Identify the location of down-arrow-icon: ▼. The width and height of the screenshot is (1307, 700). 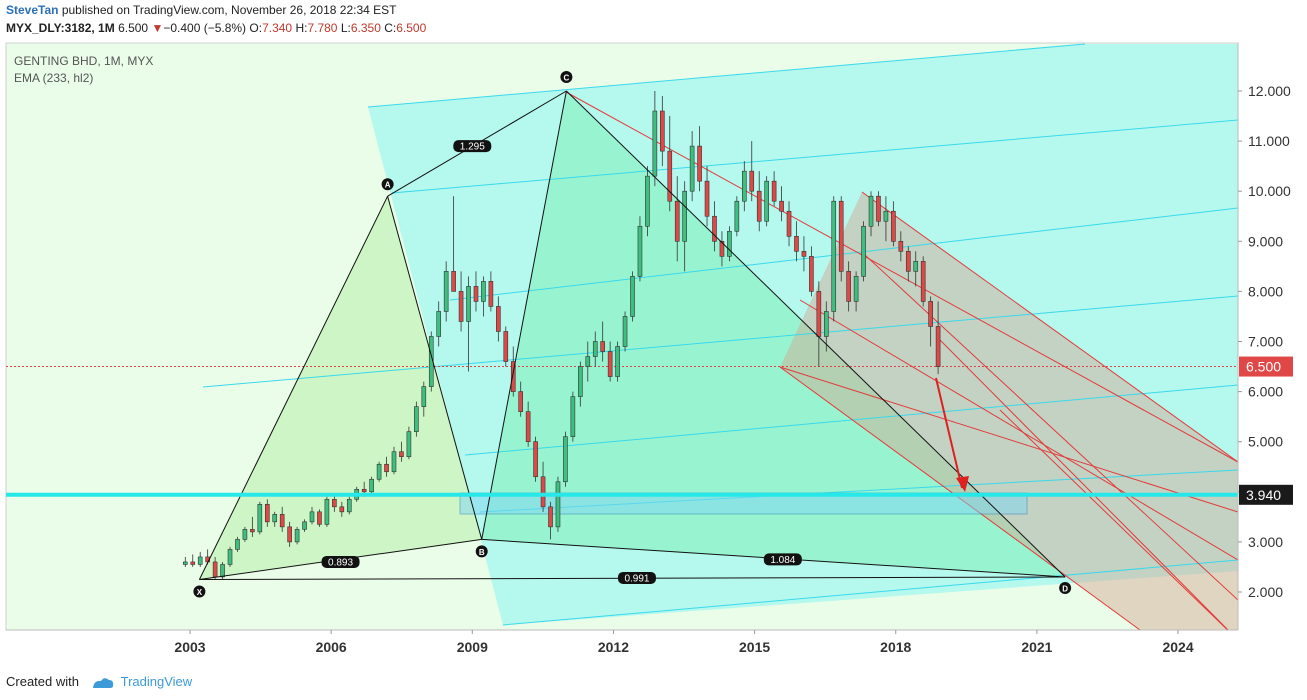
(157, 28).